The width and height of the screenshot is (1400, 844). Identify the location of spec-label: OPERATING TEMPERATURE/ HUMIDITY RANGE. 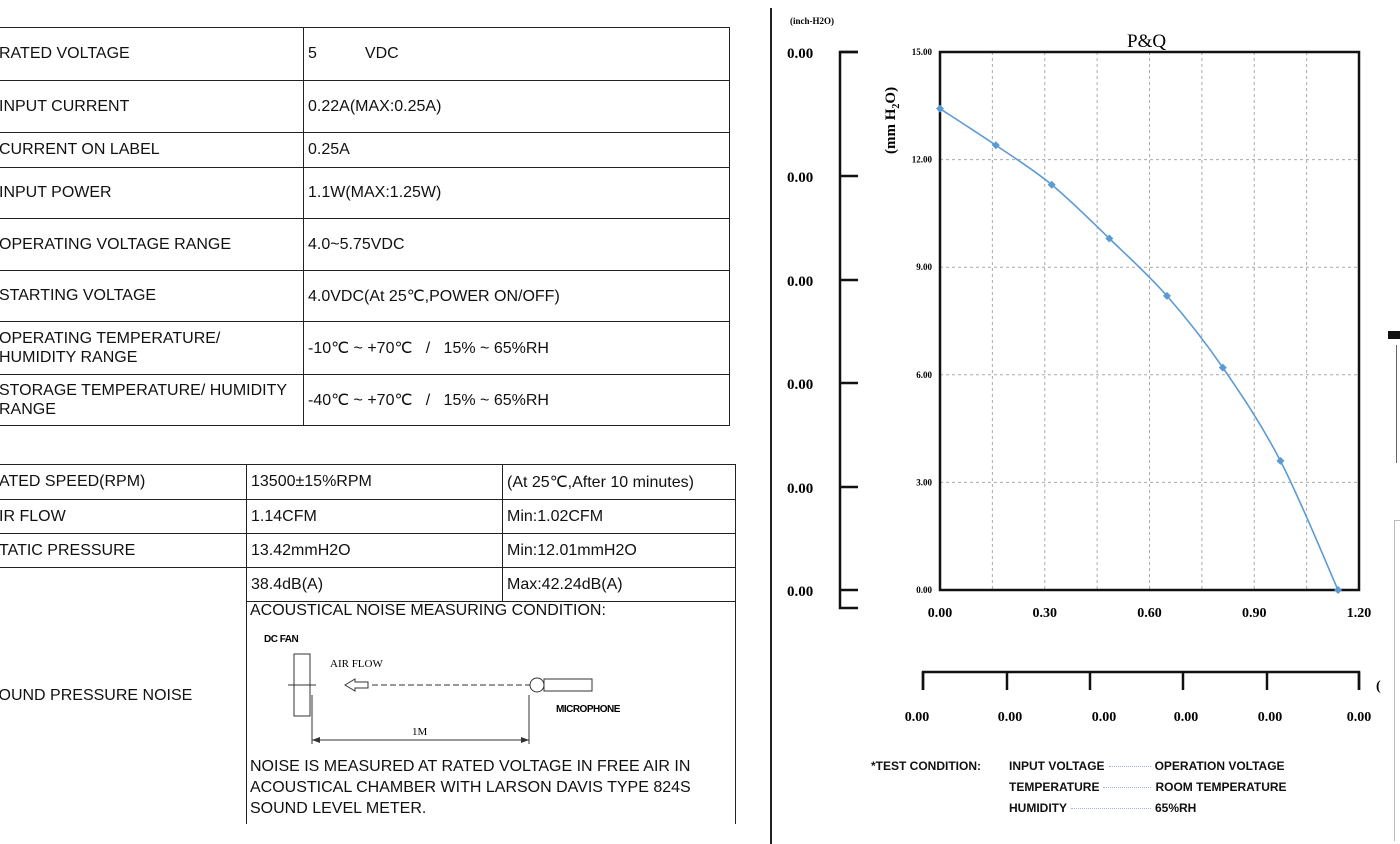
(152, 348).